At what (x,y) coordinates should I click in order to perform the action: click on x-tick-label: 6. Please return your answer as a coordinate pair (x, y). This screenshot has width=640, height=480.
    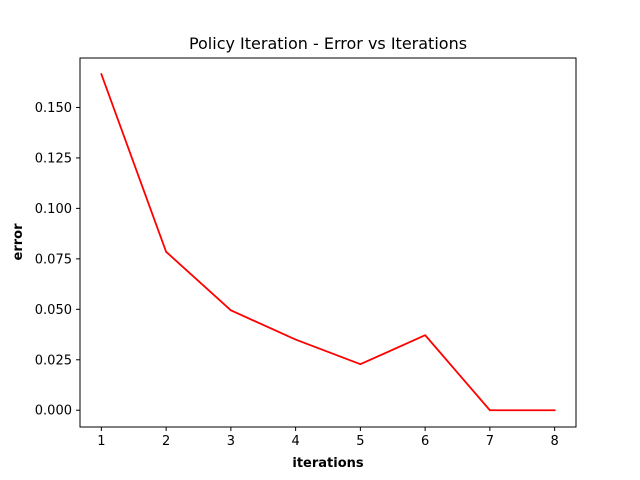
    Looking at the image, I should click on (425, 441).